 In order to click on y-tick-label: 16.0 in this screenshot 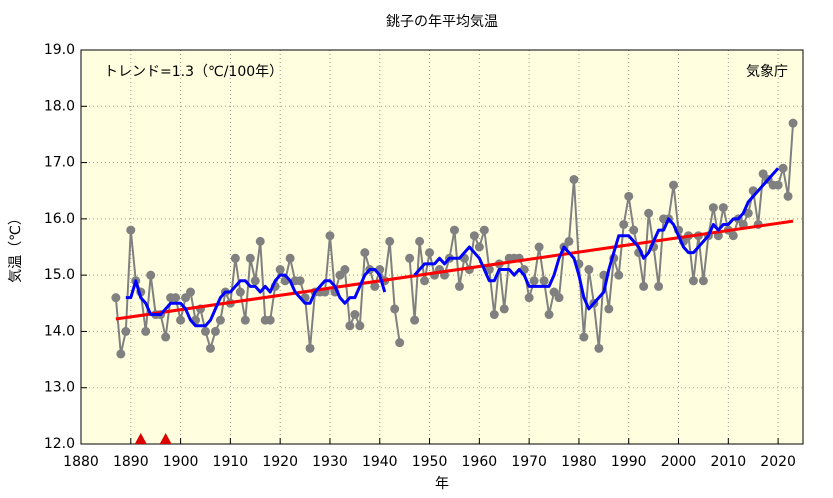, I will do `click(59, 219)`.